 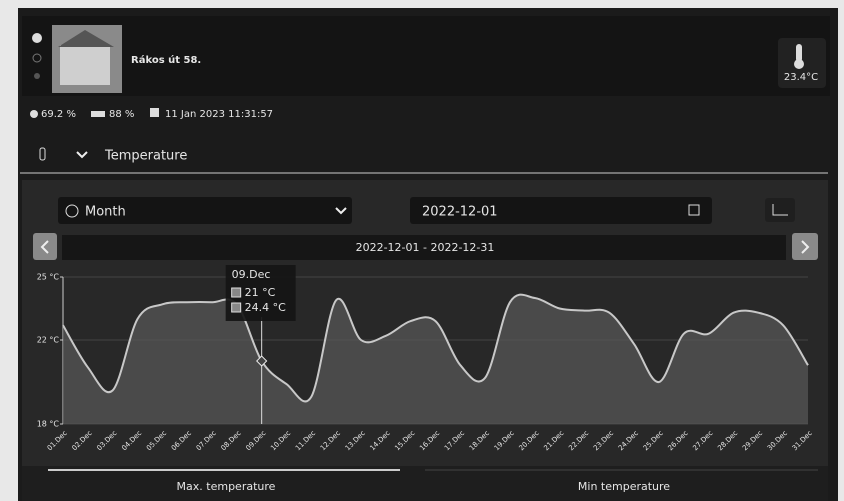 What do you see at coordinates (799, 64) in the screenshot?
I see `thermometer-bulb` at bounding box center [799, 64].